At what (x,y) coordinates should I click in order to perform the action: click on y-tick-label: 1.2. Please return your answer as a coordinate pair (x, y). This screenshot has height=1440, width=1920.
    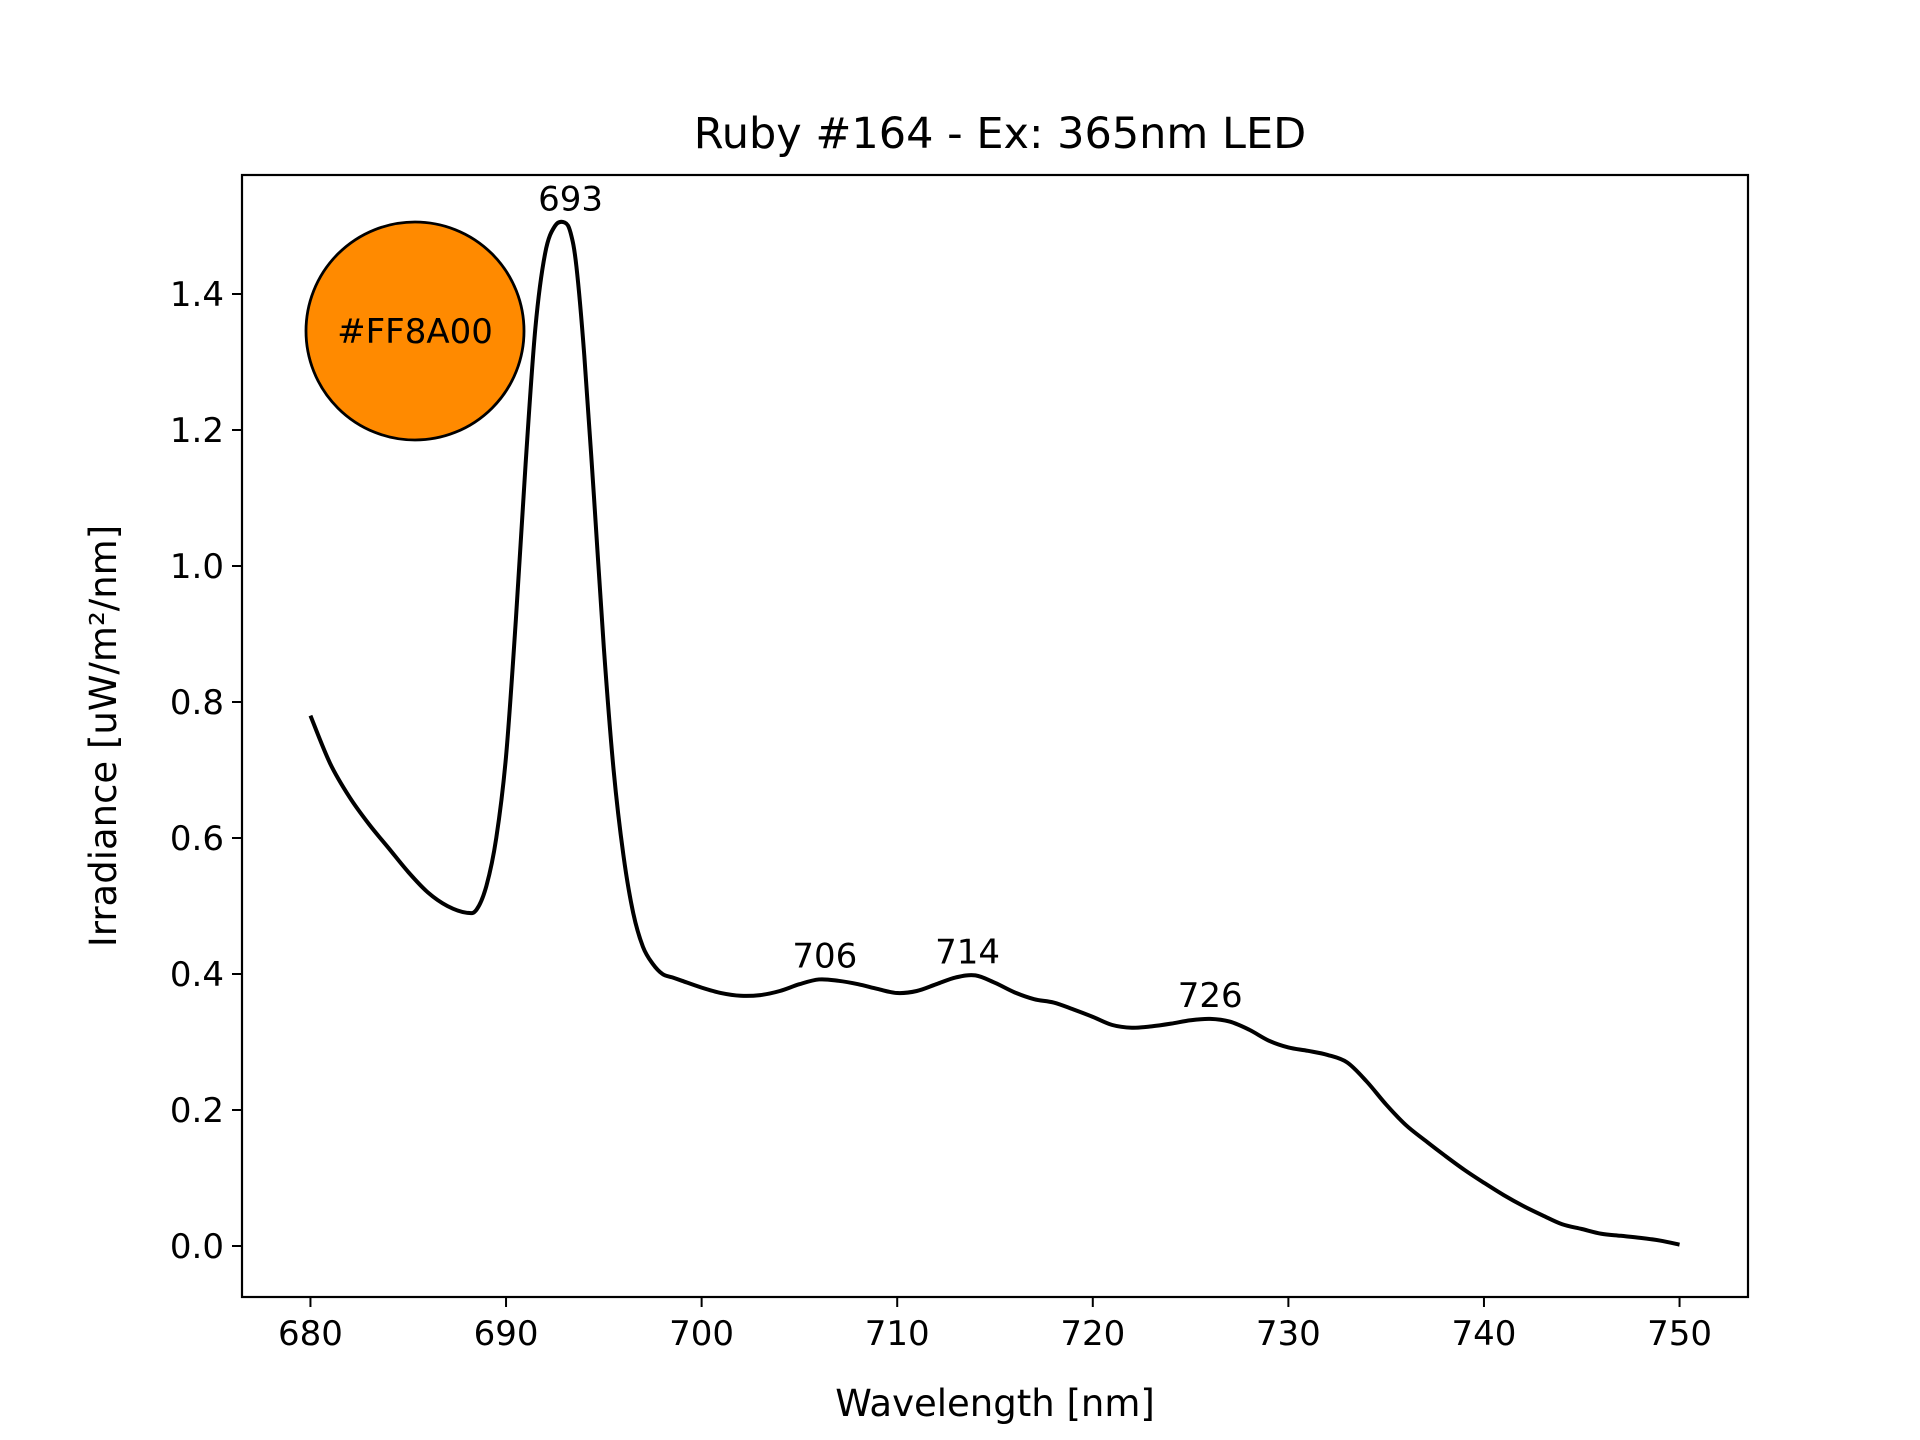
    Looking at the image, I should click on (197, 431).